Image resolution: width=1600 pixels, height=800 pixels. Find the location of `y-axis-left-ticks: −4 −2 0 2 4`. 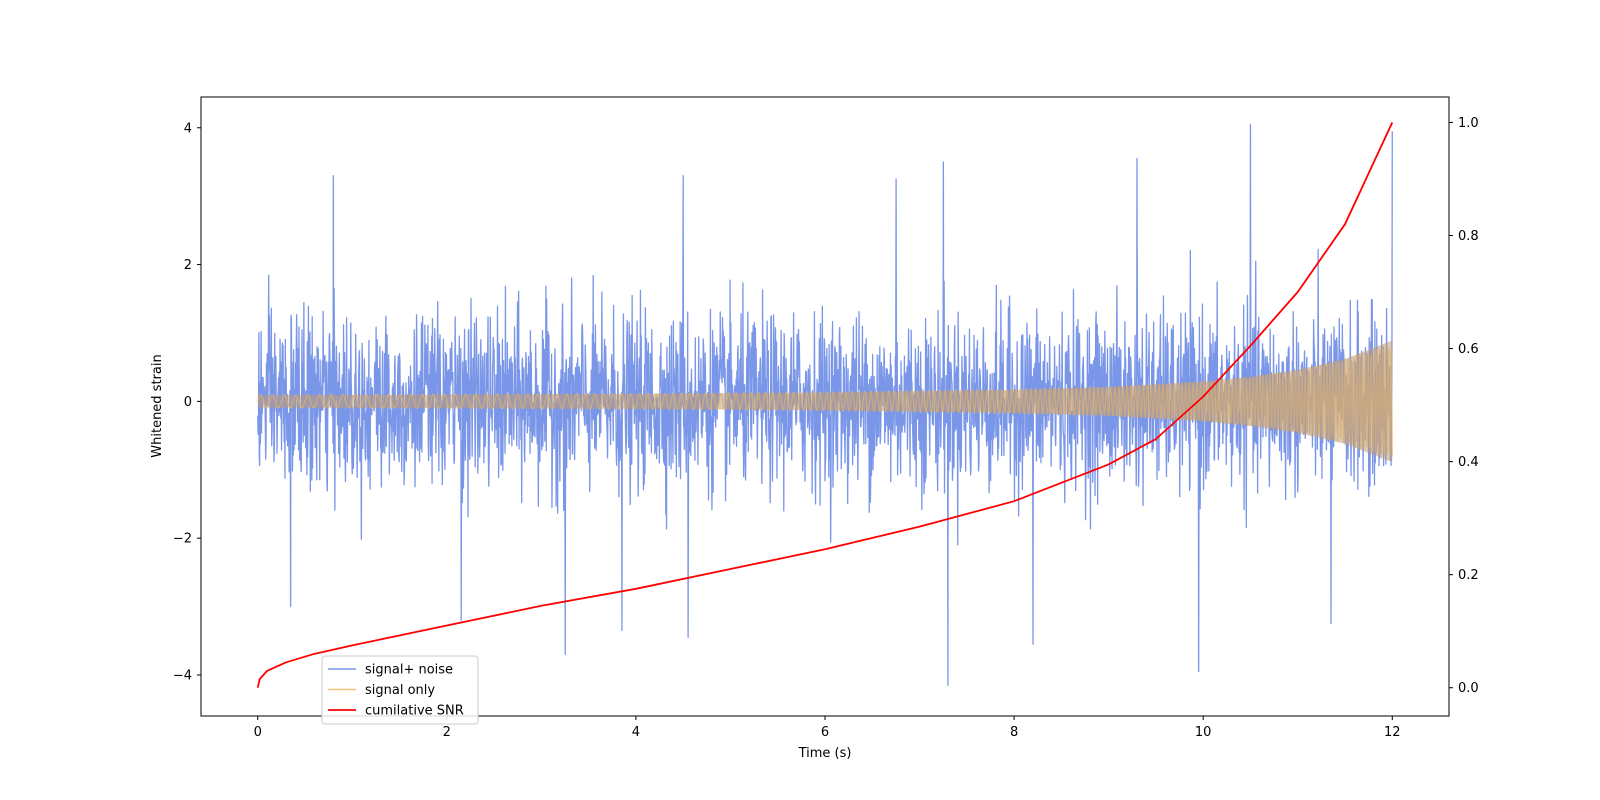

y-axis-left-ticks: −4 −2 0 2 4 is located at coordinates (187, 402).